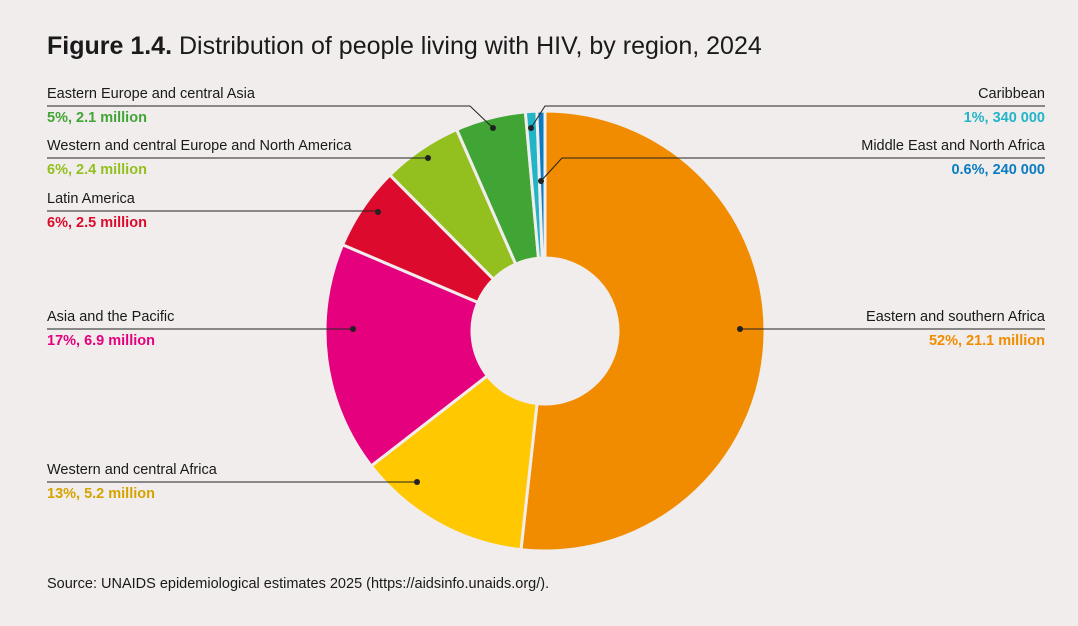 This screenshot has width=1078, height=626. I want to click on leader-dot-caribbean, so click(531, 128).